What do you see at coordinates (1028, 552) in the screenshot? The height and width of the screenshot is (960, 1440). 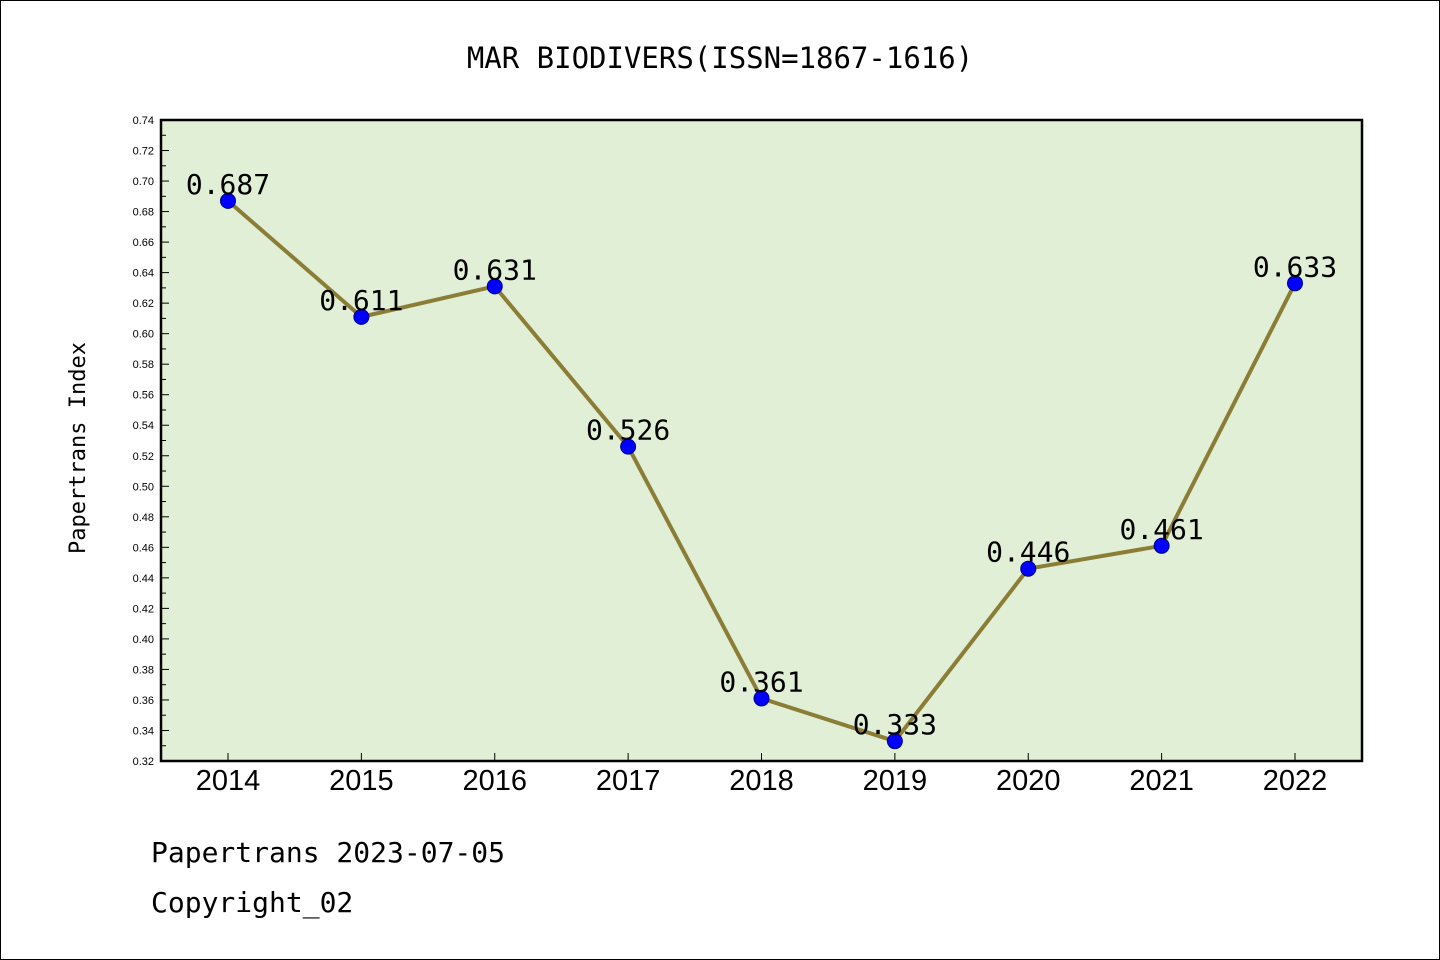 I see `data-label: 0.446` at bounding box center [1028, 552].